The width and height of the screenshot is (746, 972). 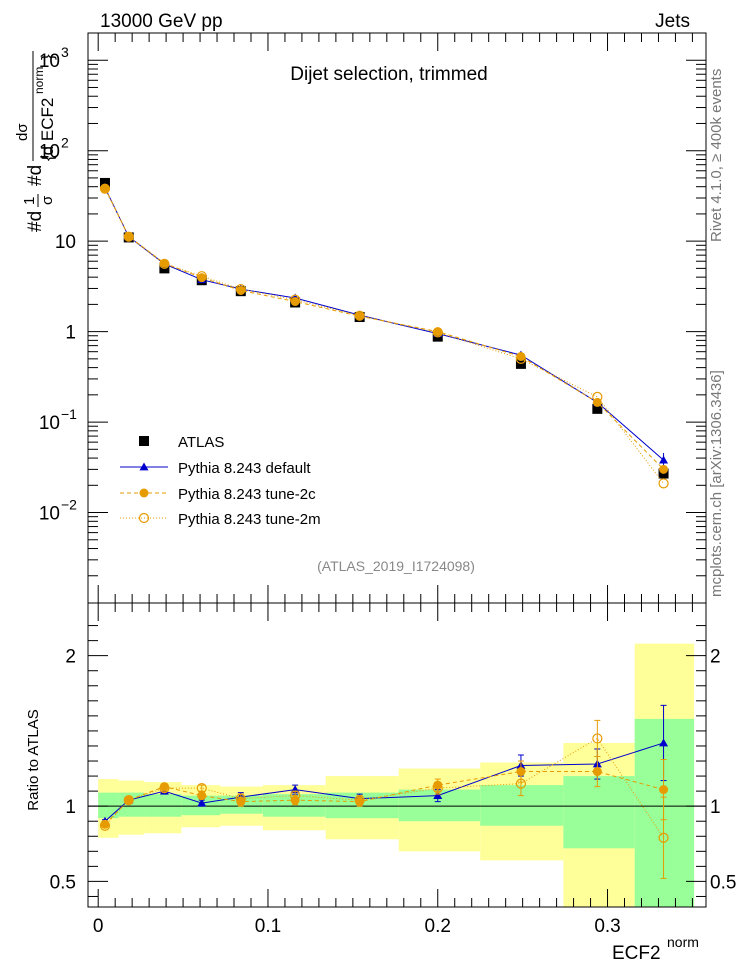 I want to click on legend-label: ATLAS, so click(x=201, y=442).